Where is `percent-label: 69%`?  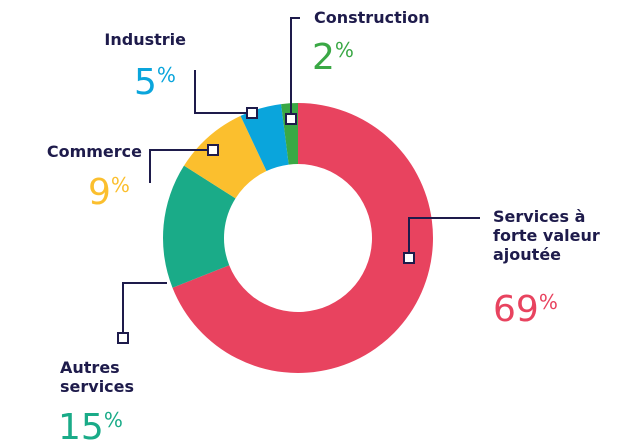 percent-label: 69% is located at coordinates (525, 309).